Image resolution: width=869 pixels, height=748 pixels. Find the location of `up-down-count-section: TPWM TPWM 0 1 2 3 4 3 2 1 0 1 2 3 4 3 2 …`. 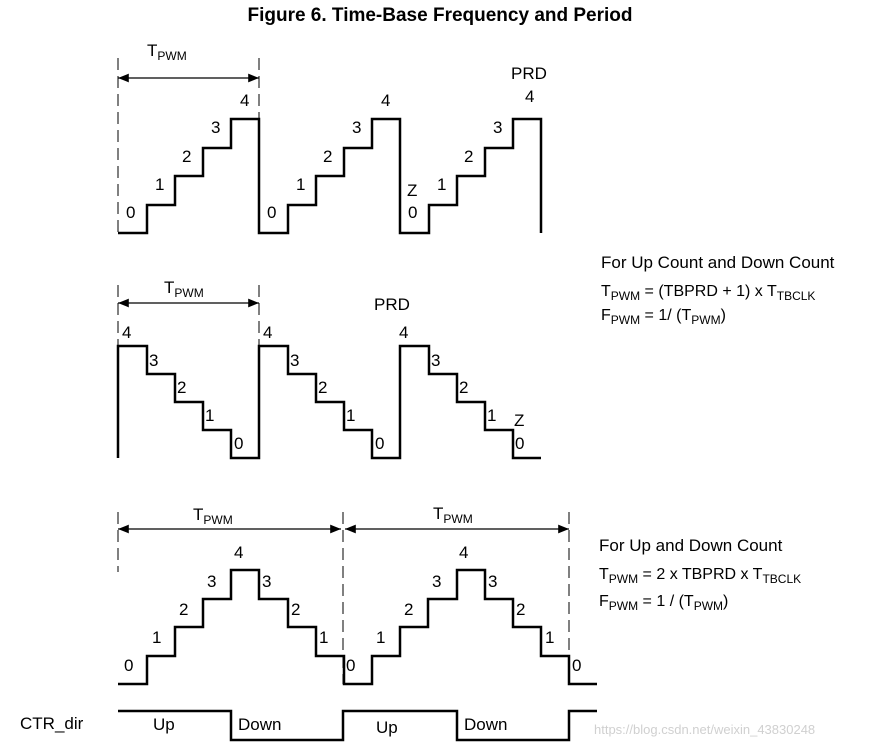

up-down-count-section: TPWM TPWM 0 1 2 3 4 3 2 1 0 1 2 3 4 3 2 … is located at coordinates (357, 595).